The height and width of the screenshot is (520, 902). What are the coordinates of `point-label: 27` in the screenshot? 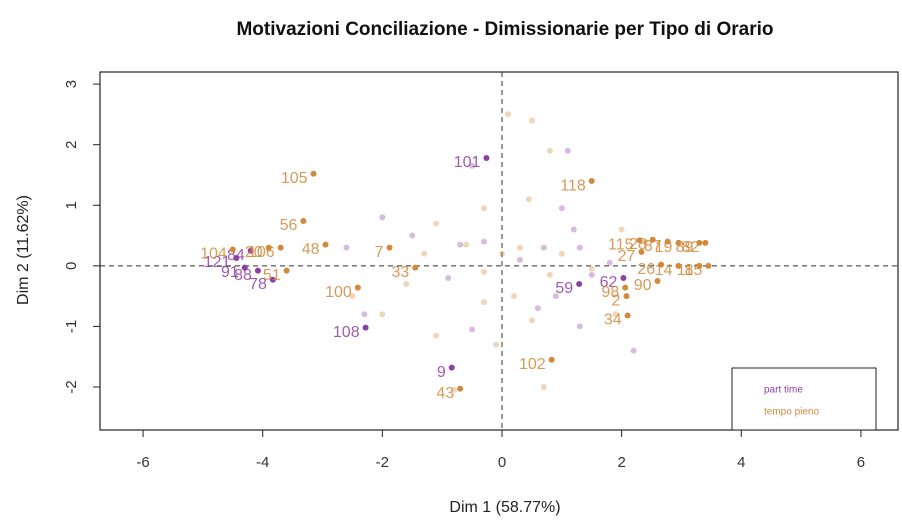 It's located at (627, 256).